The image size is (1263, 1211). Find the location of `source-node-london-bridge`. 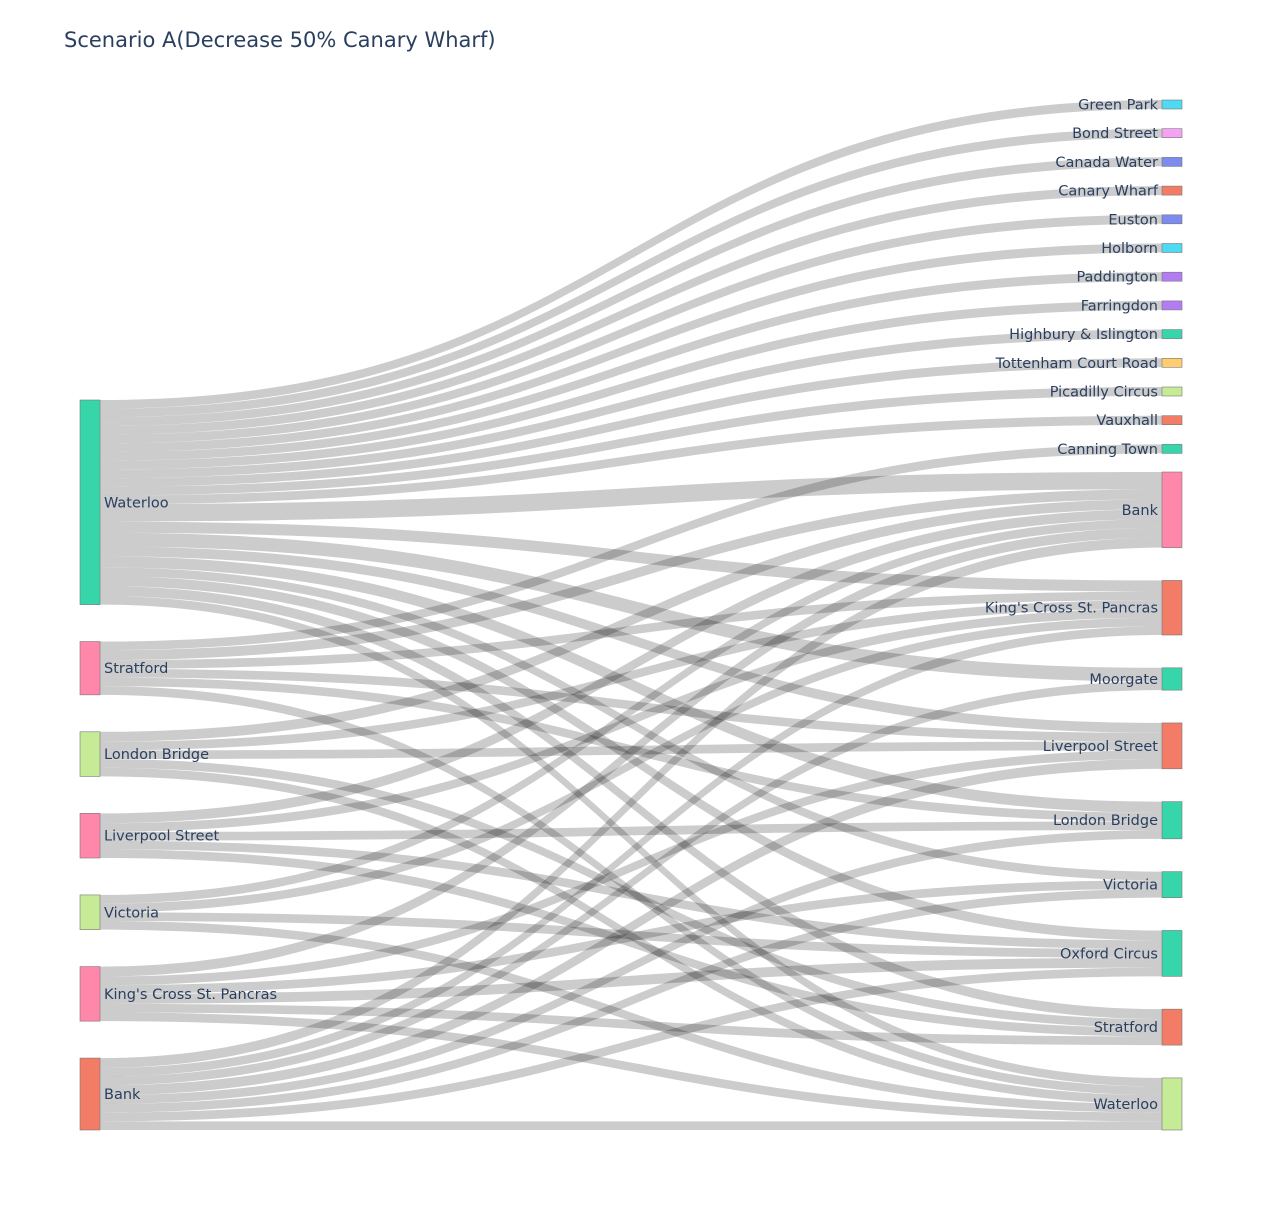

source-node-london-bridge is located at coordinates (90, 754).